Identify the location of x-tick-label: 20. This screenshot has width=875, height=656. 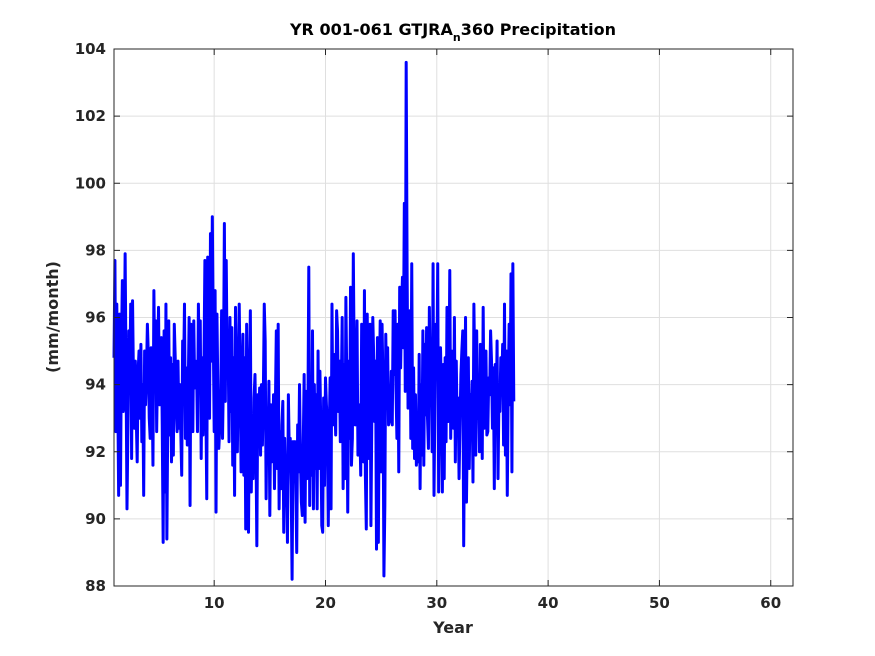
(325, 603).